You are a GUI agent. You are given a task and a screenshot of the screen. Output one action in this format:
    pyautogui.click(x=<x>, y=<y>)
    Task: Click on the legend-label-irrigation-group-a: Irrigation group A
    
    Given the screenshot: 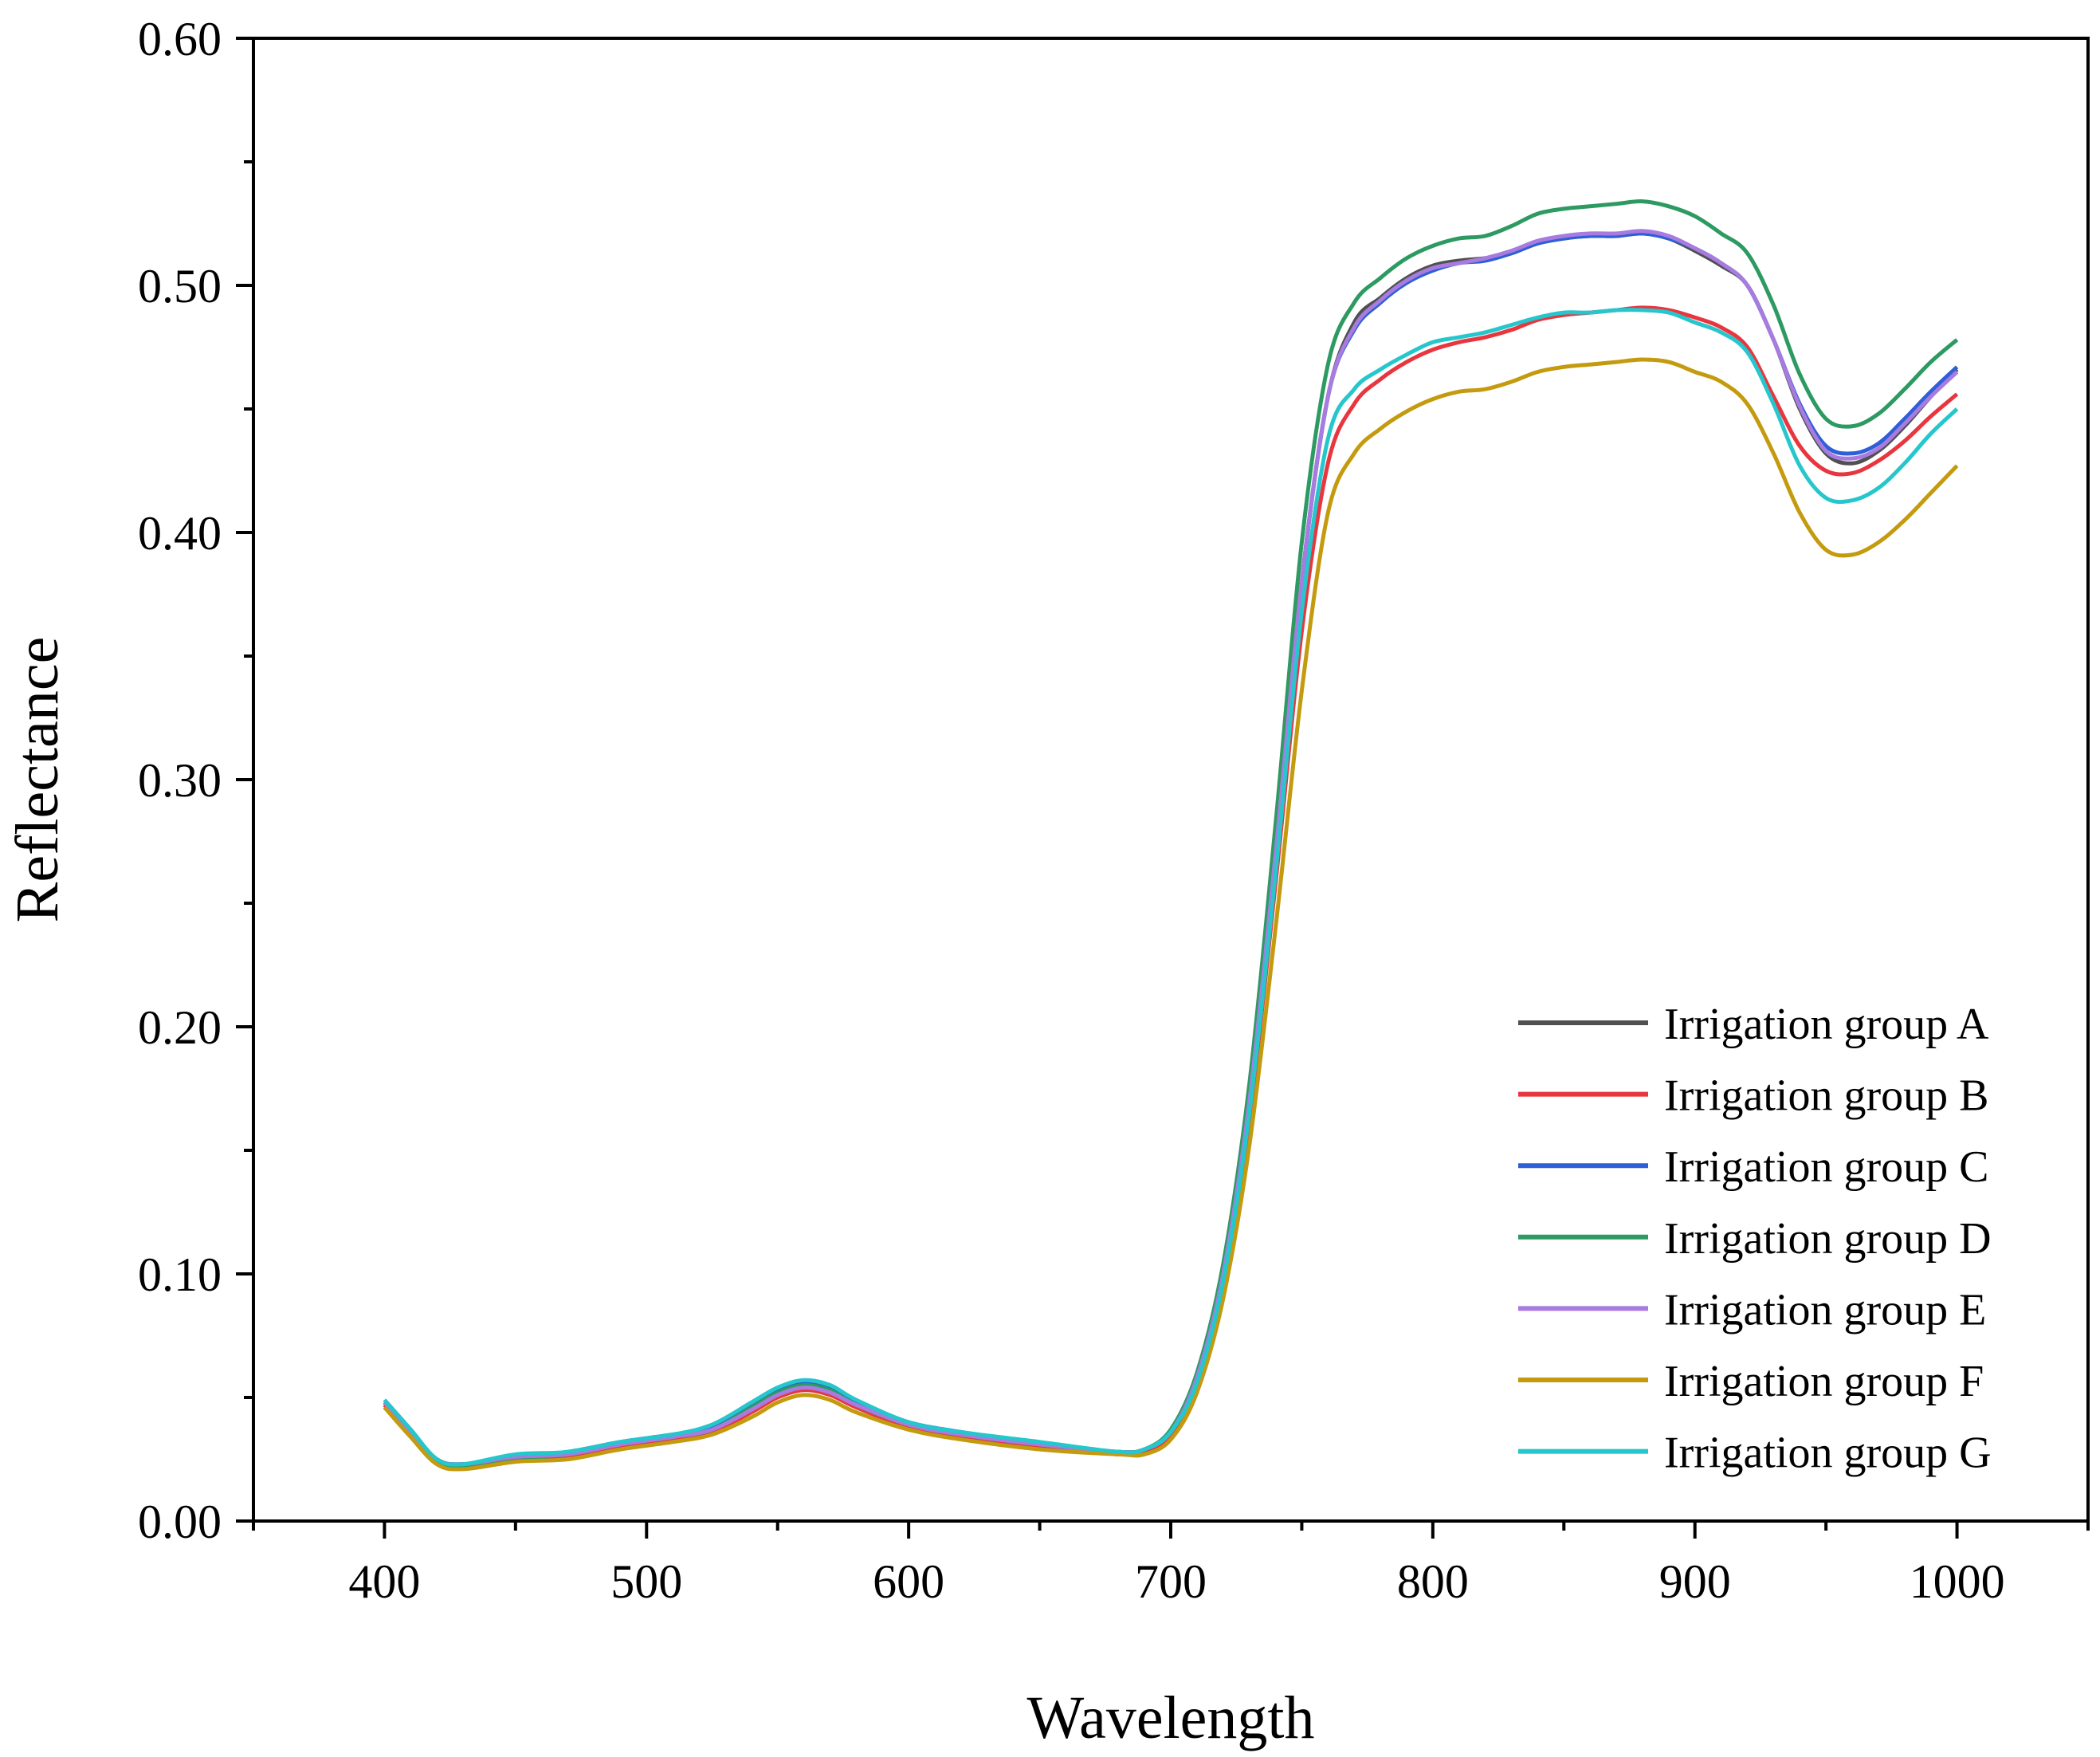 What is the action you would take?
    pyautogui.click(x=1826, y=1025)
    